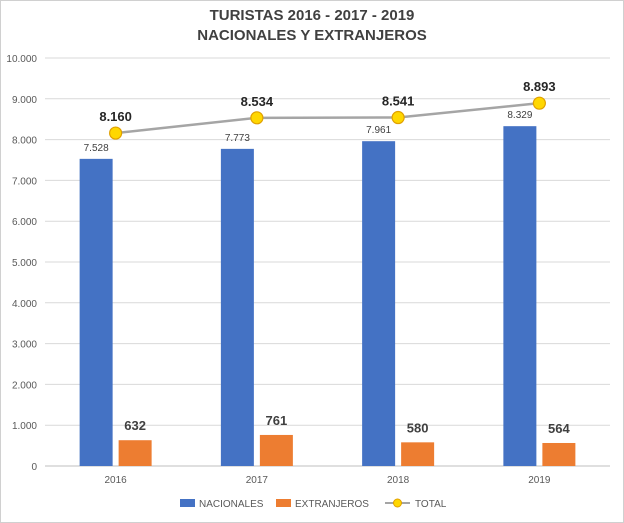 The height and width of the screenshot is (523, 624). Describe the element at coordinates (24, 345) in the screenshot. I see `y-tick-label-3: 3.000` at that location.